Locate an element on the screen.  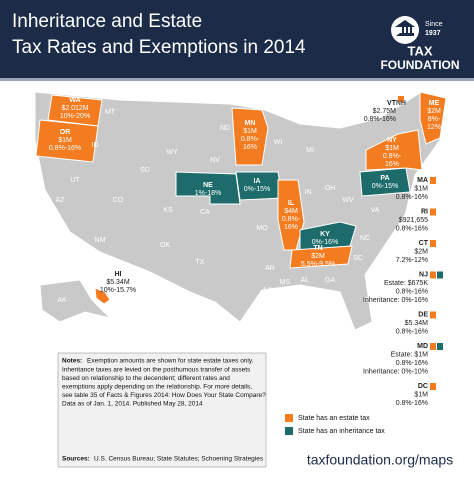
logo-year: 1937 is located at coordinates (433, 33).